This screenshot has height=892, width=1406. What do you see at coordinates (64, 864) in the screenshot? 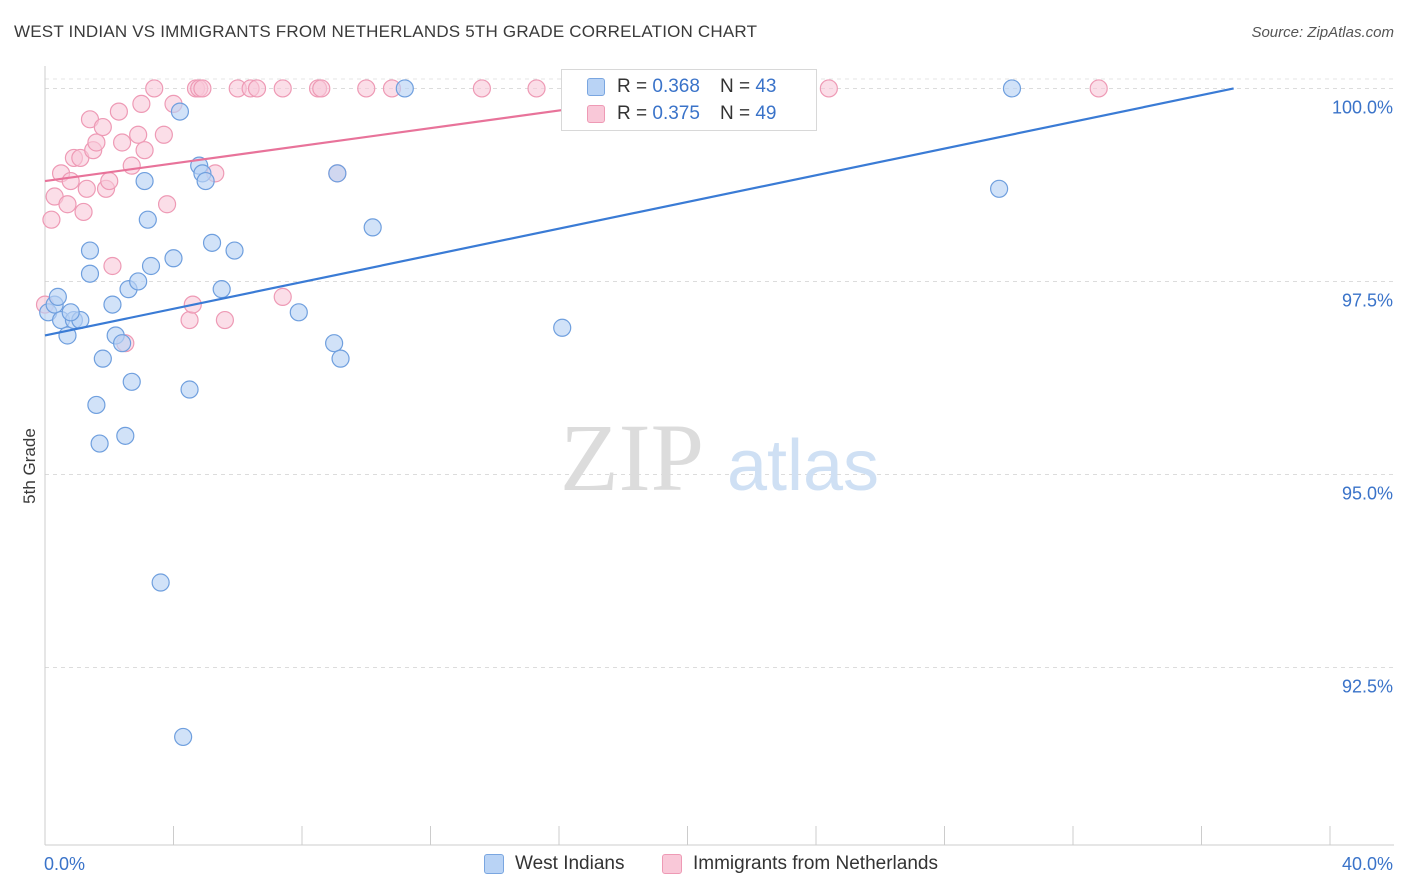
I see `x-tick-label-min: 0.0%` at bounding box center [64, 864].